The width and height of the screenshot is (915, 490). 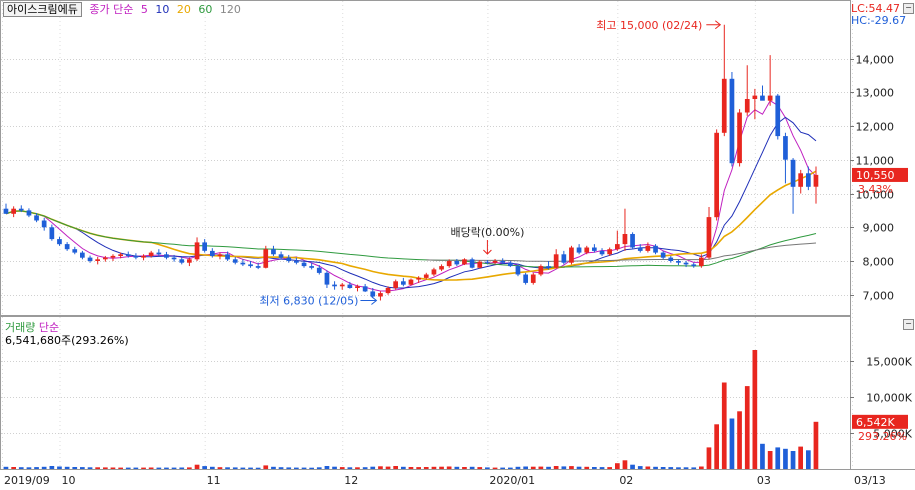 What do you see at coordinates (889, 398) in the screenshot?
I see `volume-tick-label: 10,000K` at bounding box center [889, 398].